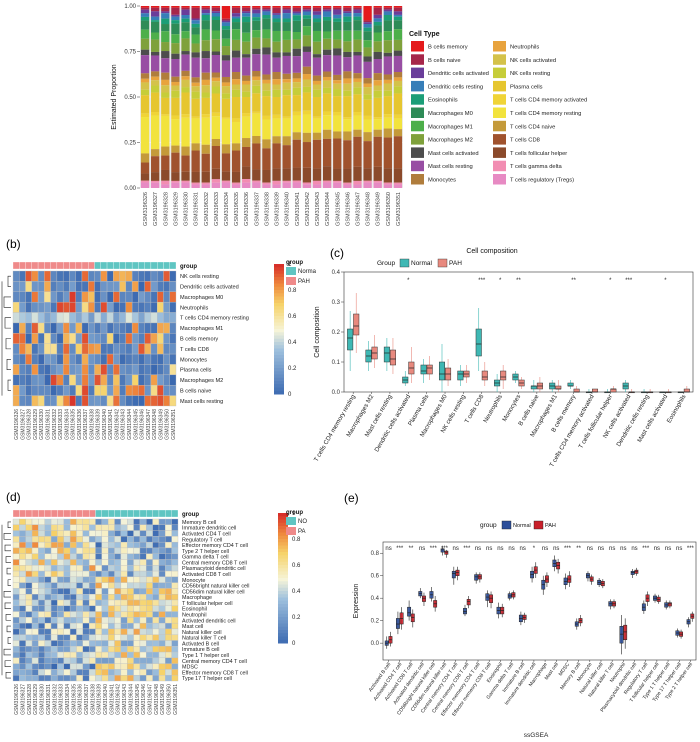 This screenshot has height=742, width=700. Describe the element at coordinates (55, 424) in the screenshot. I see `panel-b-column-label: GSM3196332` at that location.